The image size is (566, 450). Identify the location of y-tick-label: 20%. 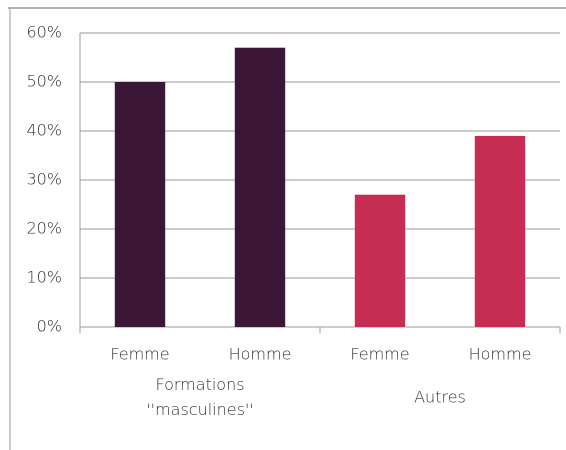
(44, 228).